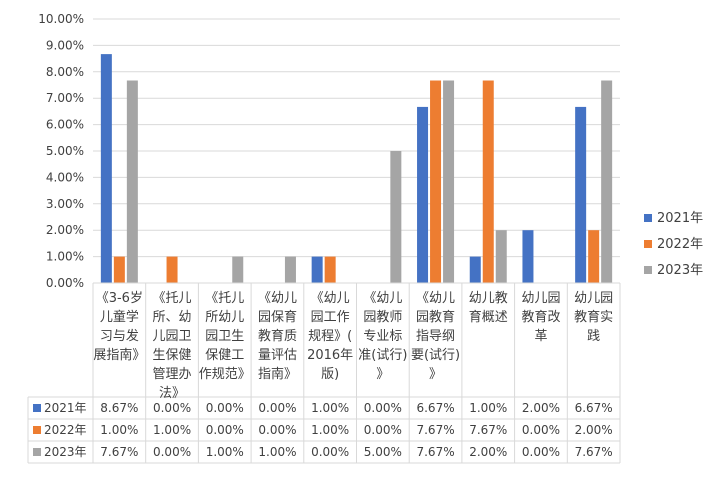  What do you see at coordinates (65, 430) in the screenshot?
I see `table-series-name: 2022年` at bounding box center [65, 430].